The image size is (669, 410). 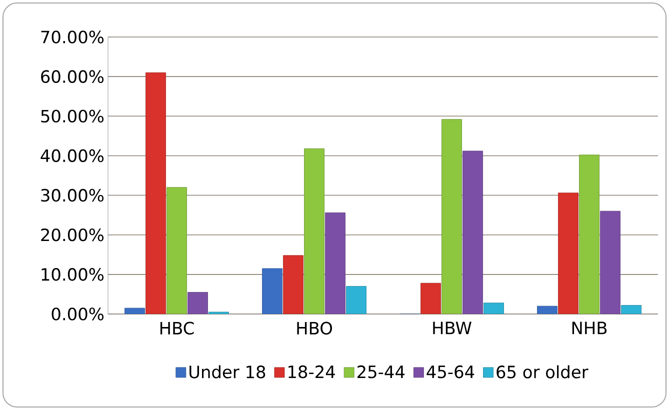 What do you see at coordinates (73, 274) in the screenshot?
I see `y-tick-label: 10.00%` at bounding box center [73, 274].